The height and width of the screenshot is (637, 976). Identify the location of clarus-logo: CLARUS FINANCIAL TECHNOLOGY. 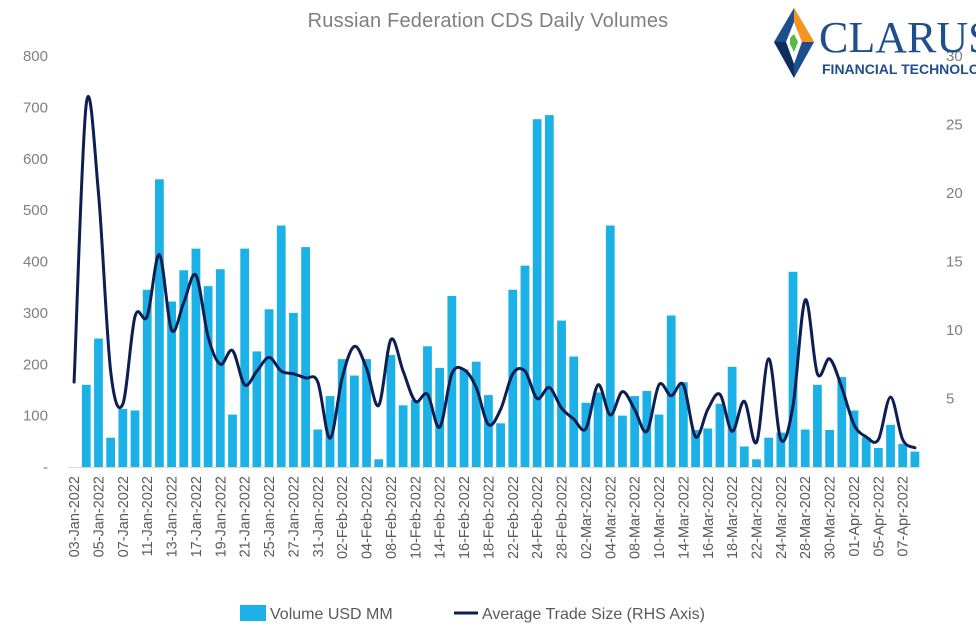
(875, 43).